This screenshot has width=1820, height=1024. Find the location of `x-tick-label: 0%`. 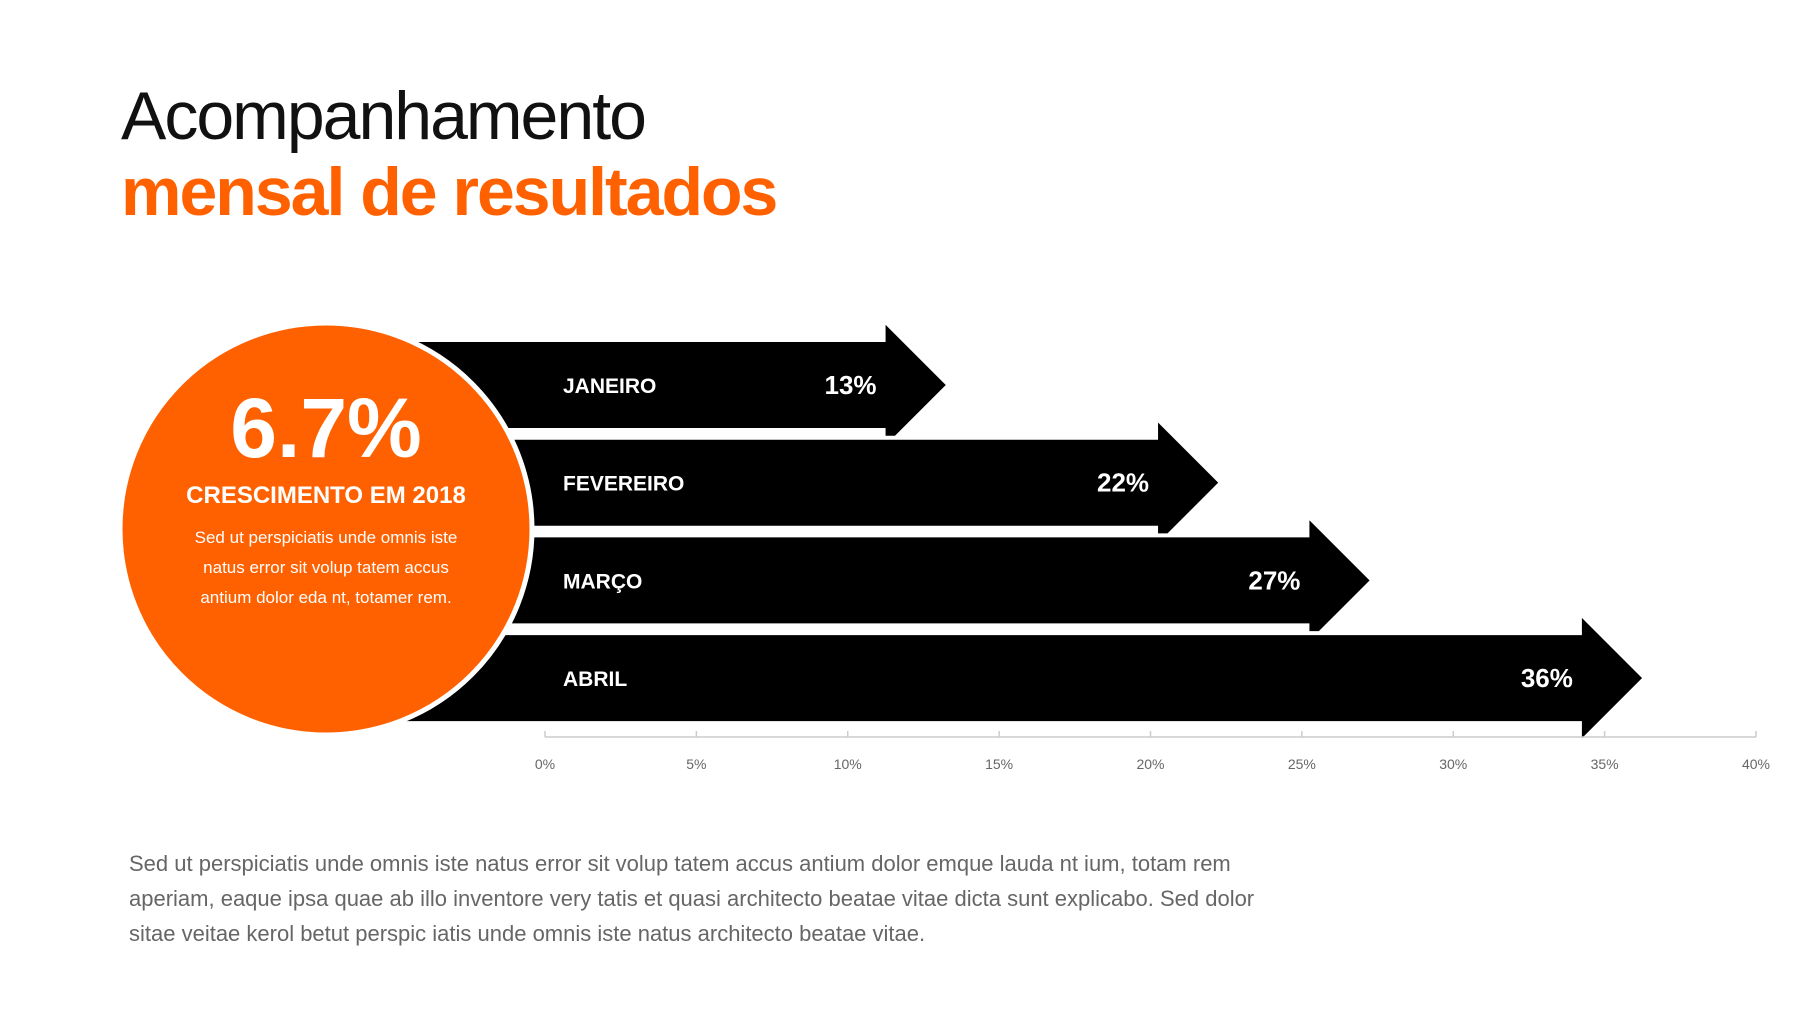

x-tick-label: 0% is located at coordinates (545, 764).